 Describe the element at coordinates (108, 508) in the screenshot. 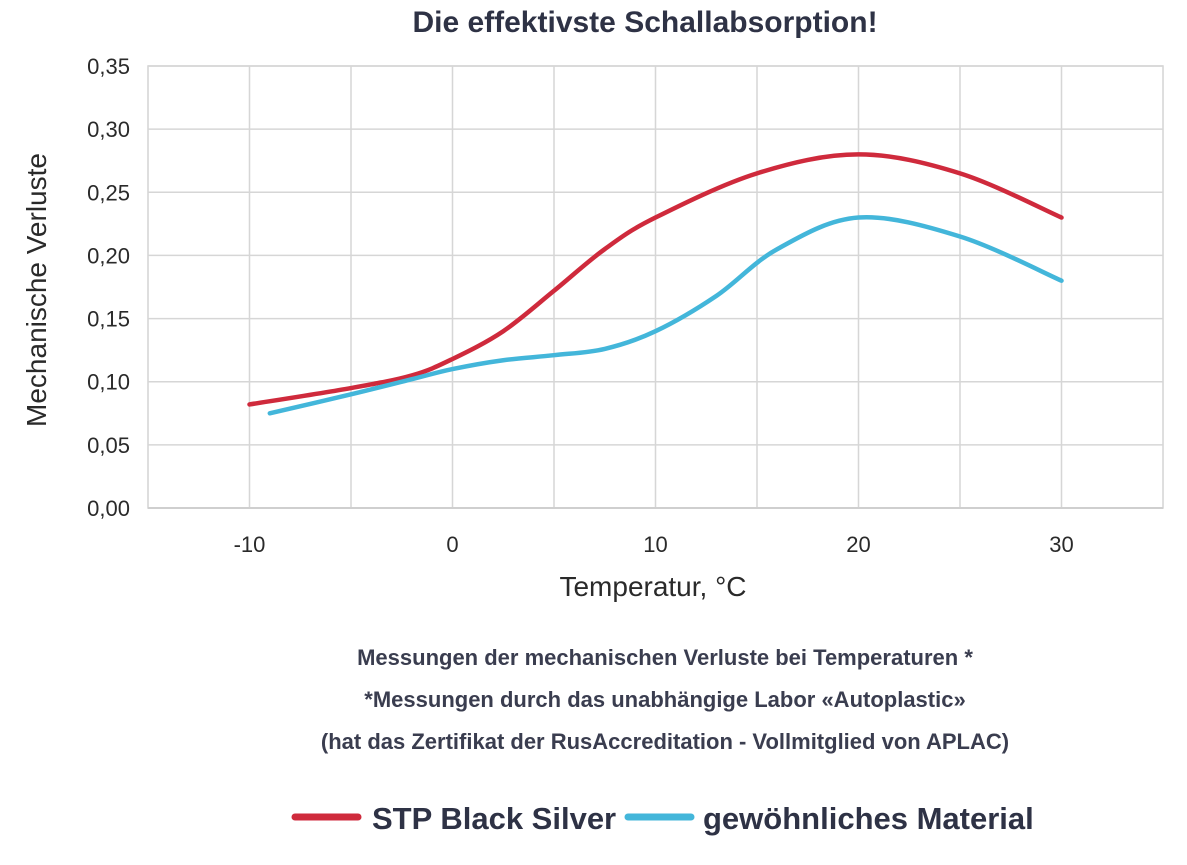

I see `y-tick-label: 0,00` at that location.